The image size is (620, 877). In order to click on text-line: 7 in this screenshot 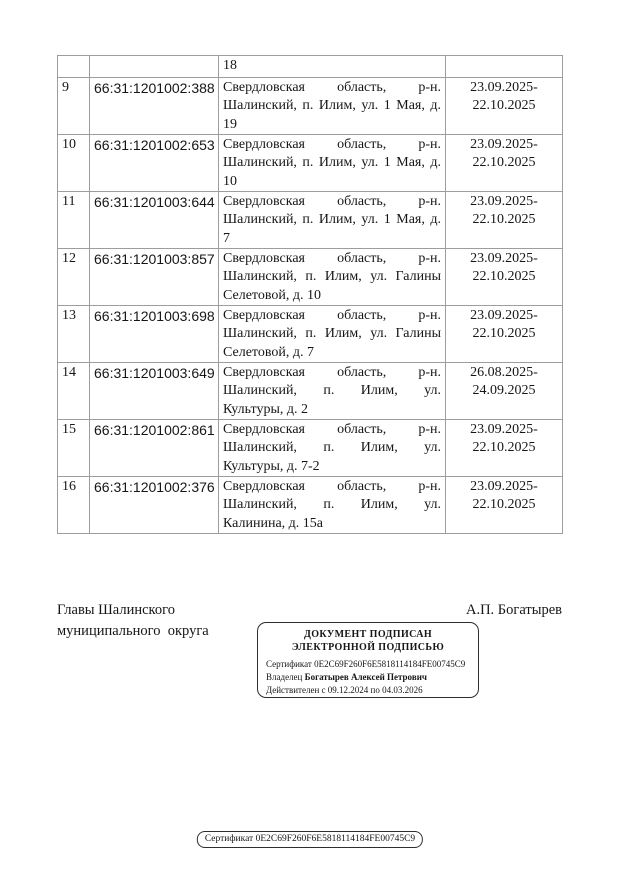, I will do `click(226, 238)`.